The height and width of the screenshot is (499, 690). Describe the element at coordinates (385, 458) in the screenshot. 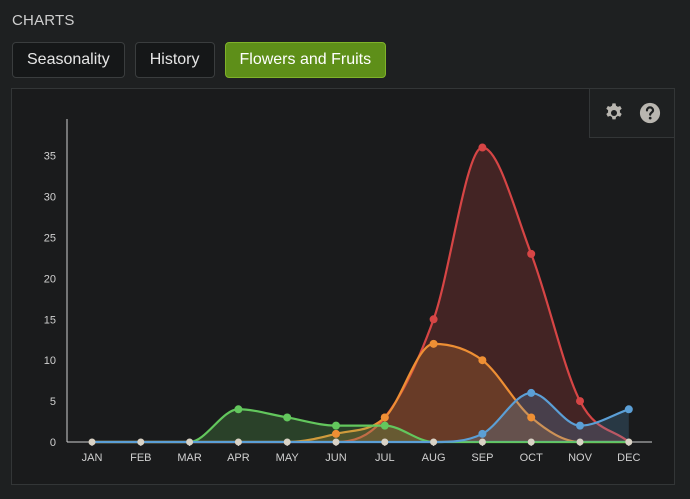

I see `x-tick-label: JUL` at that location.